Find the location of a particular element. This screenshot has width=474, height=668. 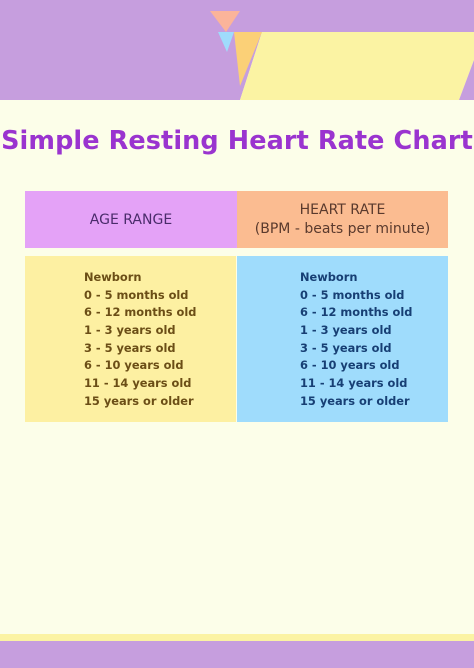

age-range-header: AGE RANGE is located at coordinates (131, 219).